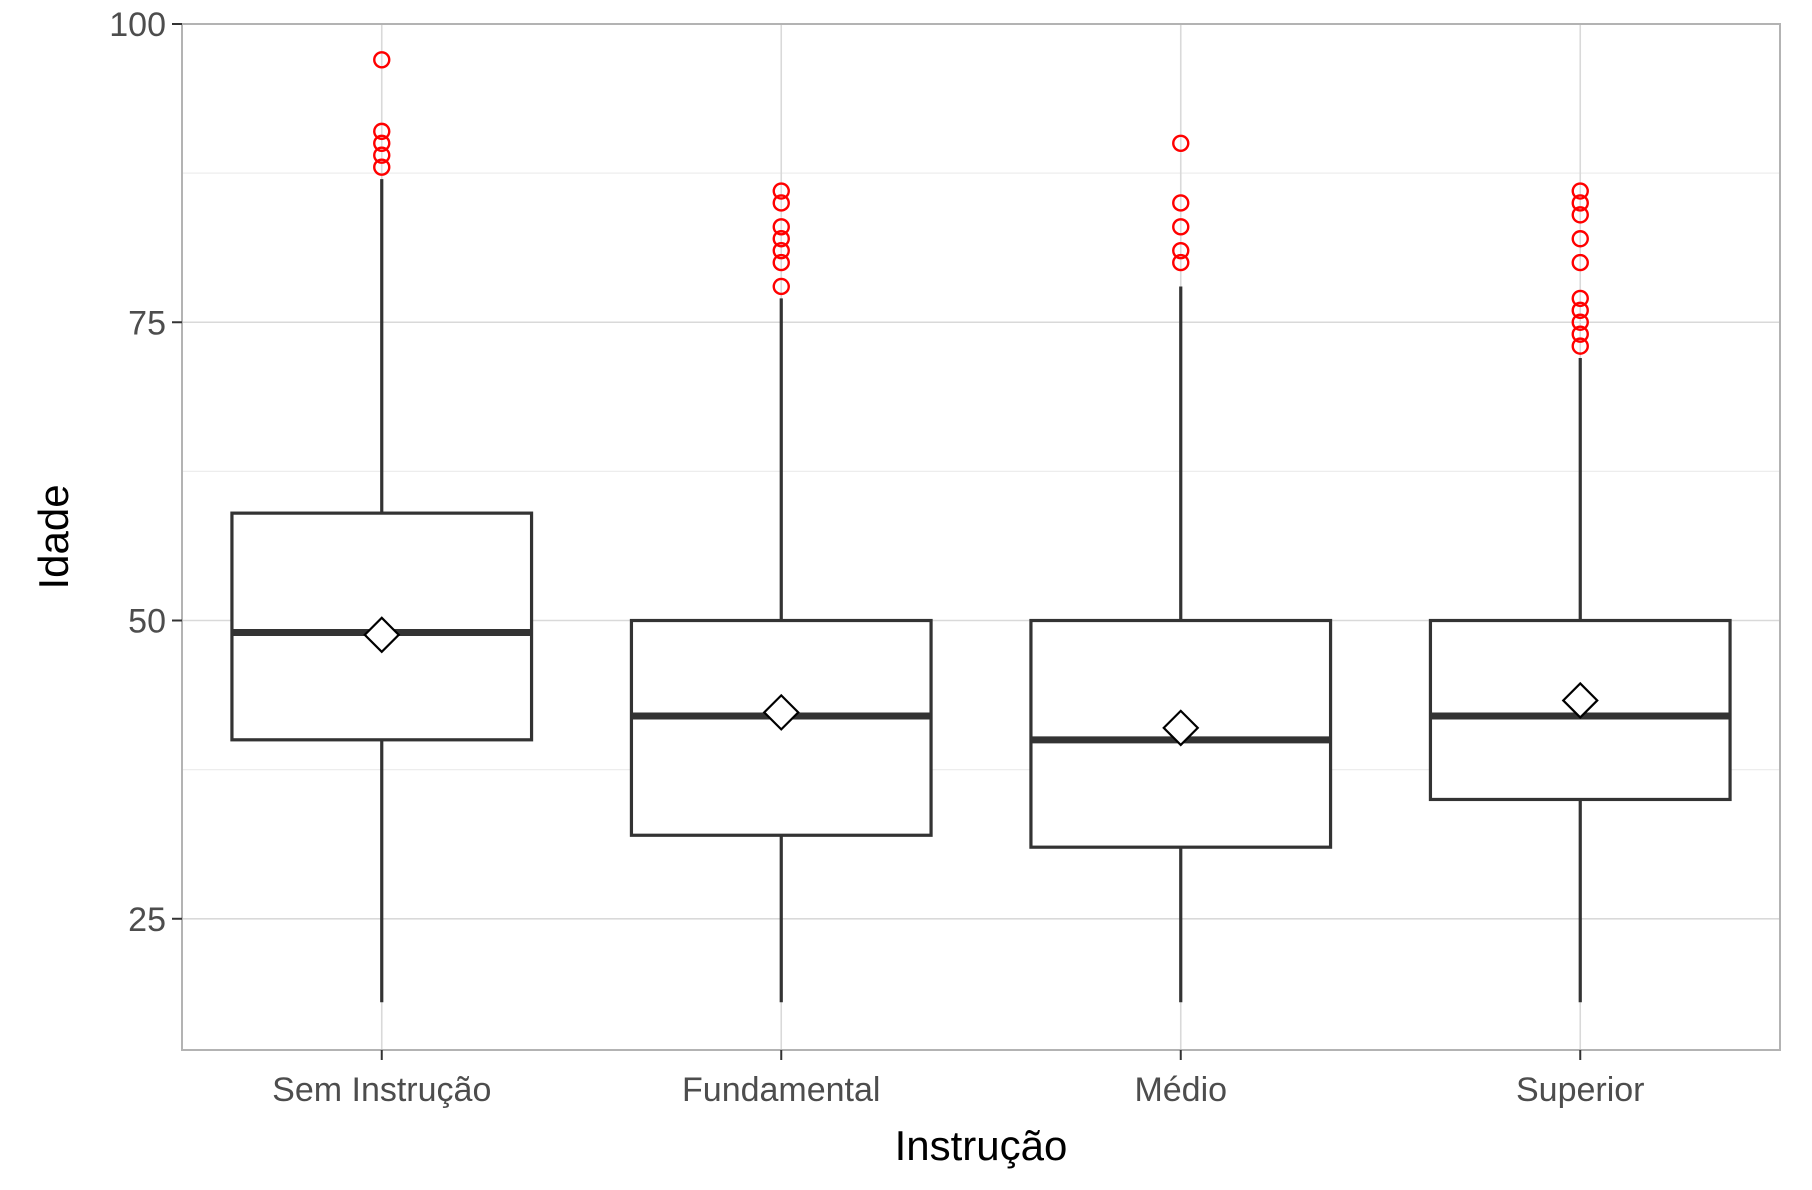  I want to click on x-tick-label: Sem Instrução, so click(381, 1090).